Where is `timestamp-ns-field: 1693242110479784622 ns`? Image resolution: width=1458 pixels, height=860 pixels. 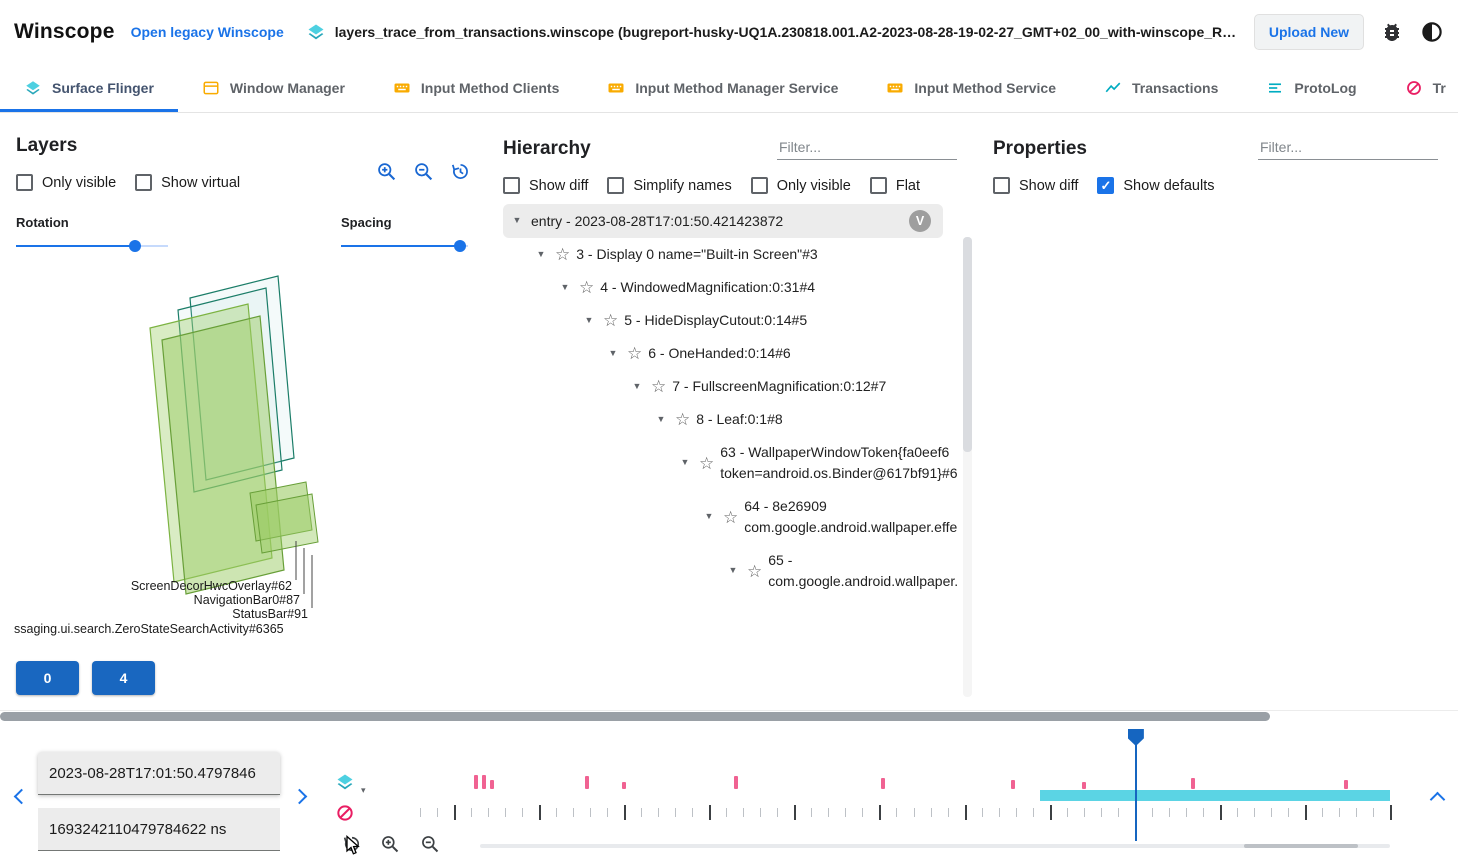 timestamp-ns-field: 1693242110479784622 ns is located at coordinates (159, 829).